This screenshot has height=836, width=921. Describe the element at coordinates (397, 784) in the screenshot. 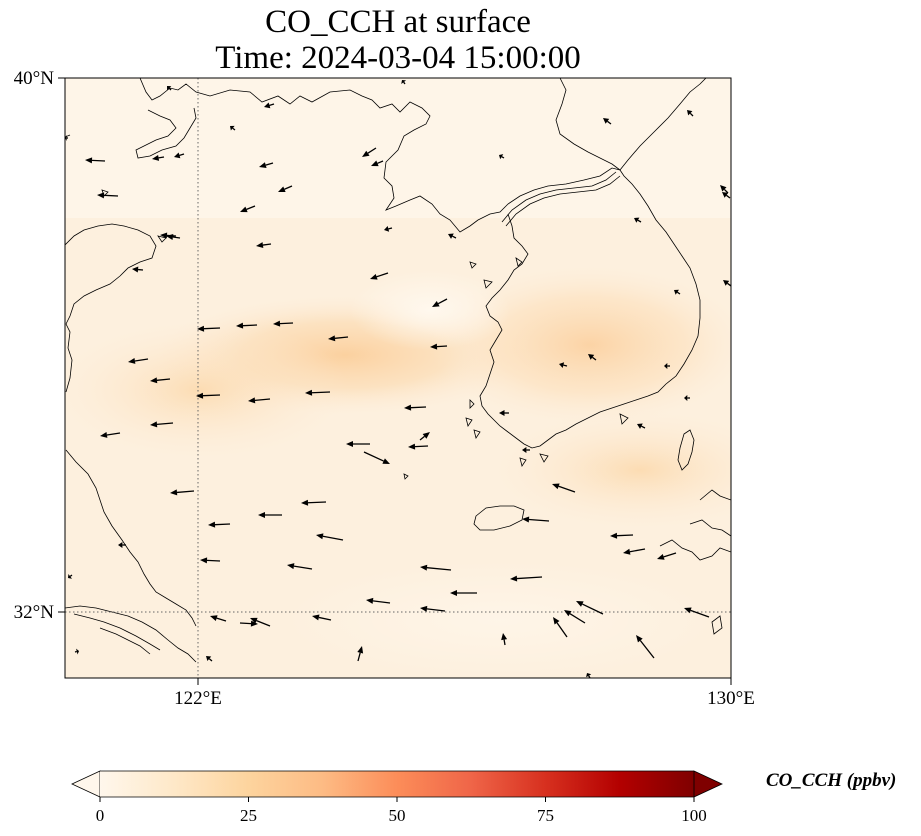

I see `colorbar-gradient` at that location.